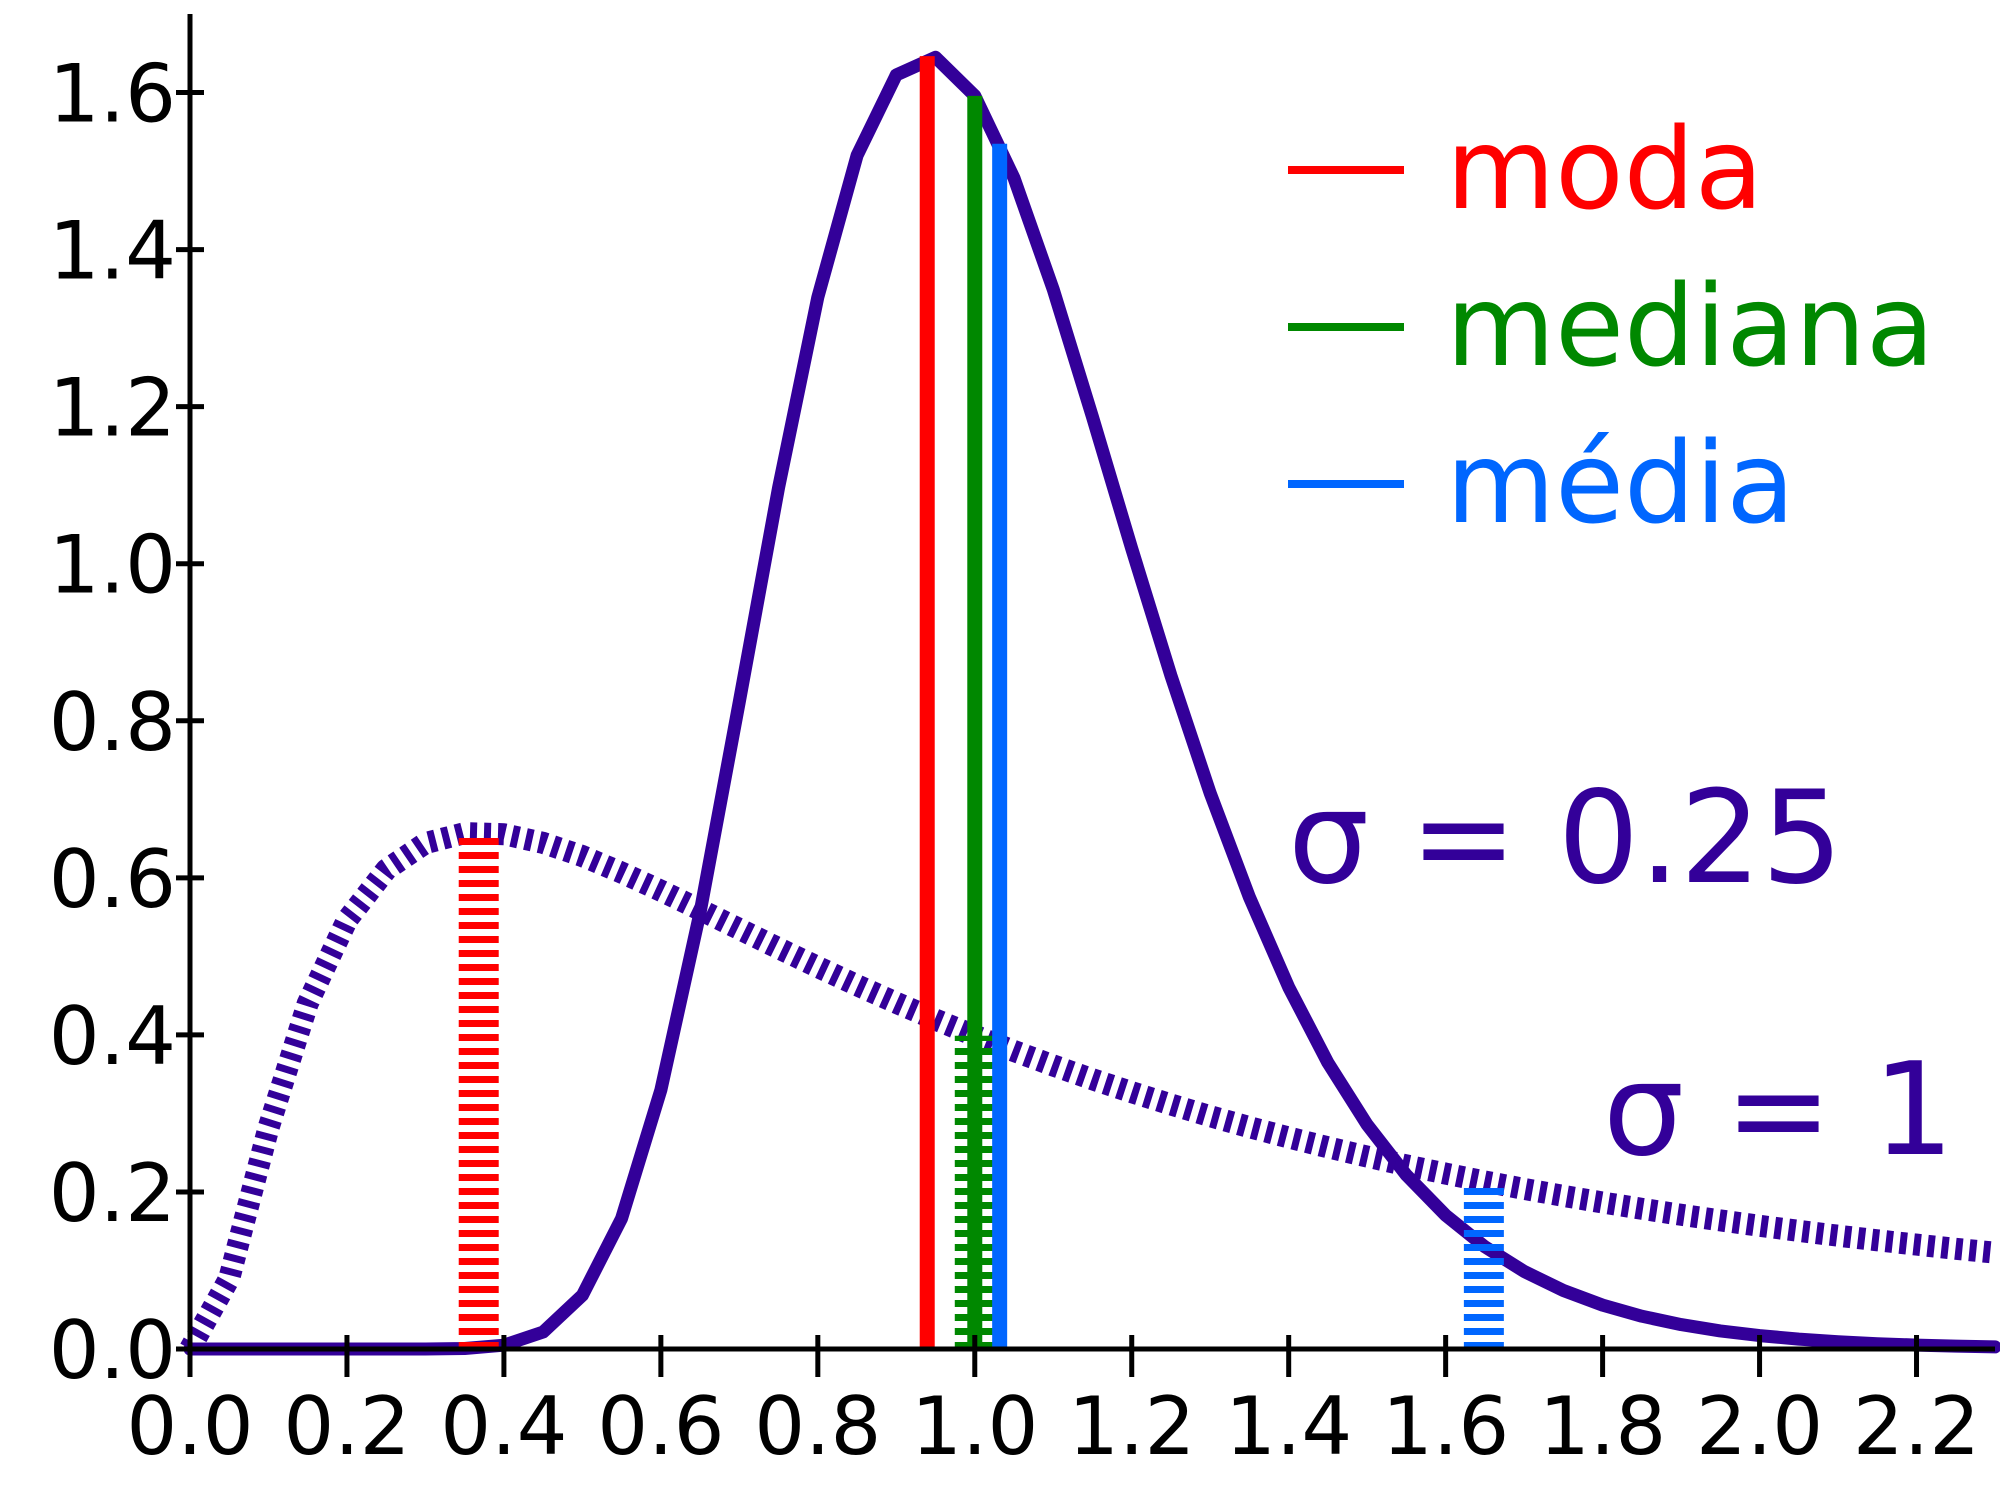  I want to click on y-tick-label: 0.8, so click(112, 722).